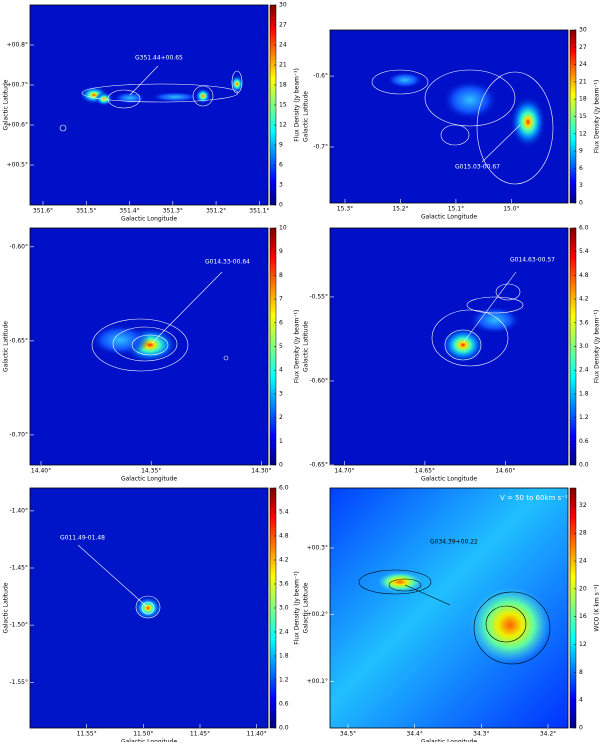 Image resolution: width=600 pixels, height=746 pixels. Describe the element at coordinates (261, 471) in the screenshot. I see `x-tick-label: 14.30°` at that location.